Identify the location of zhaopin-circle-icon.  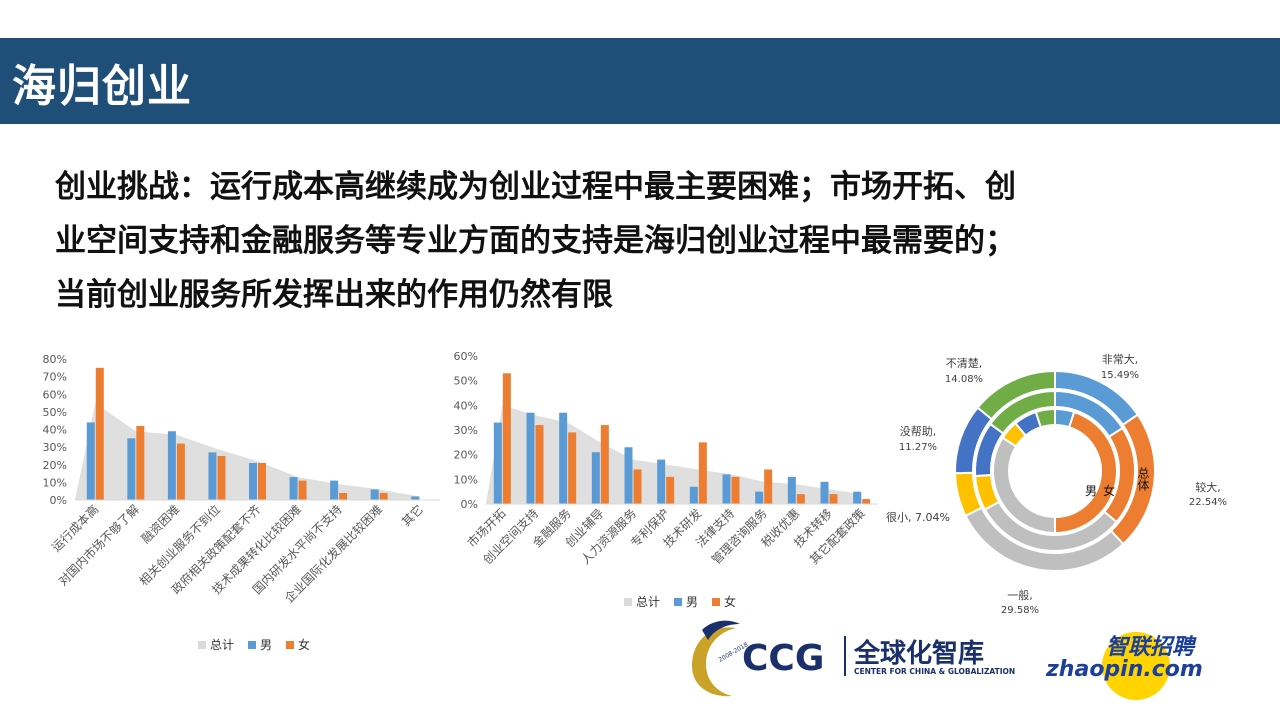
(1136, 666).